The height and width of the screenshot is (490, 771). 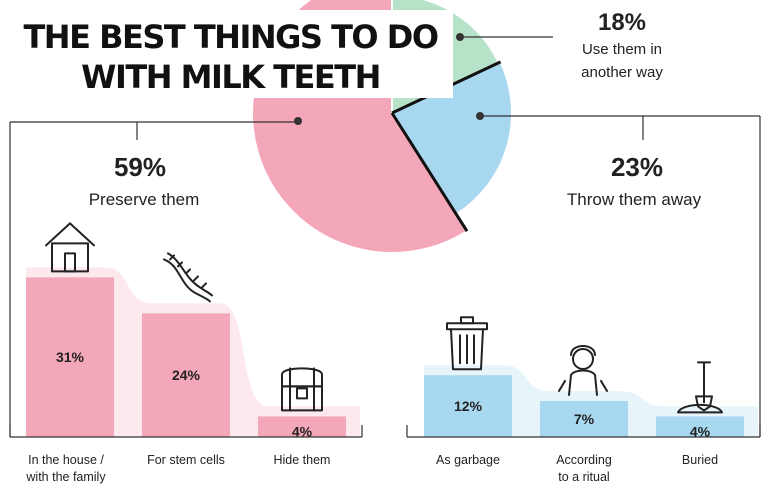 What do you see at coordinates (302, 393) in the screenshot?
I see `chest-lock` at bounding box center [302, 393].